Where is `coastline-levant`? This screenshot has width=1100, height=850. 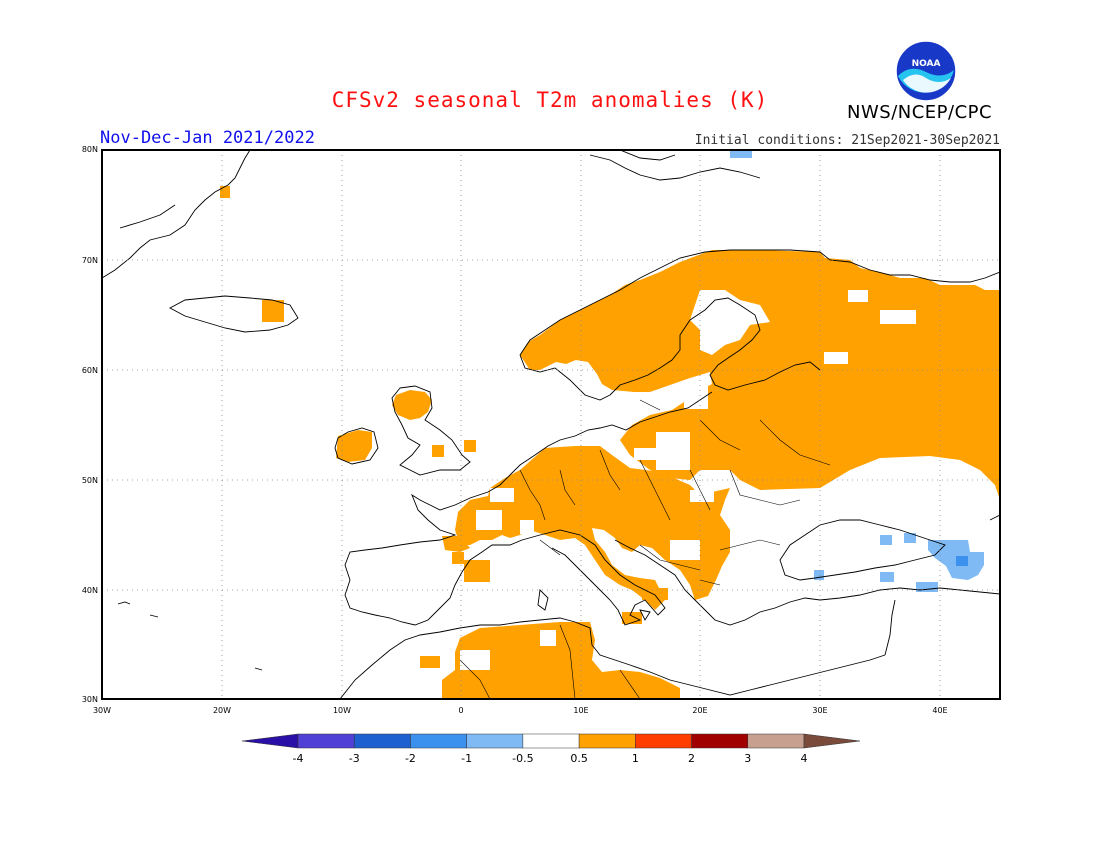
coastline-levant is located at coordinates (890, 627).